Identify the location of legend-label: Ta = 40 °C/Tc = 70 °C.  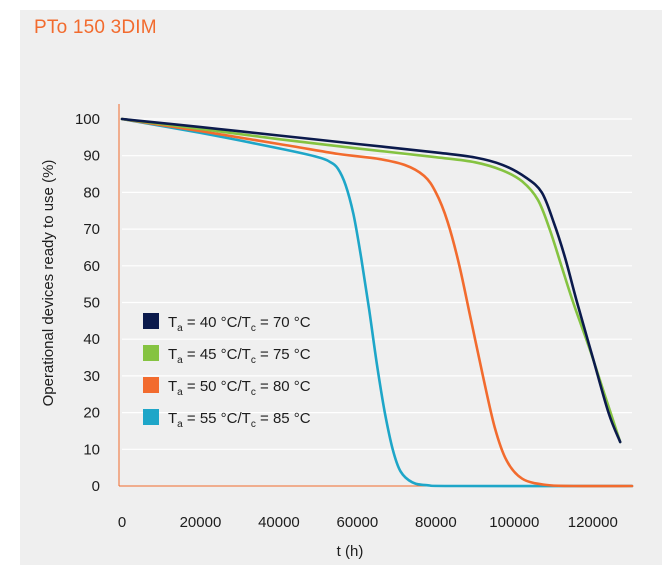
(239, 324).